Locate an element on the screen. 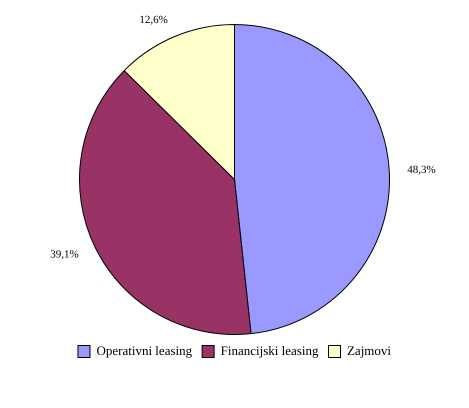 The width and height of the screenshot is (469, 408). data-label: 48,3% is located at coordinates (421, 170).